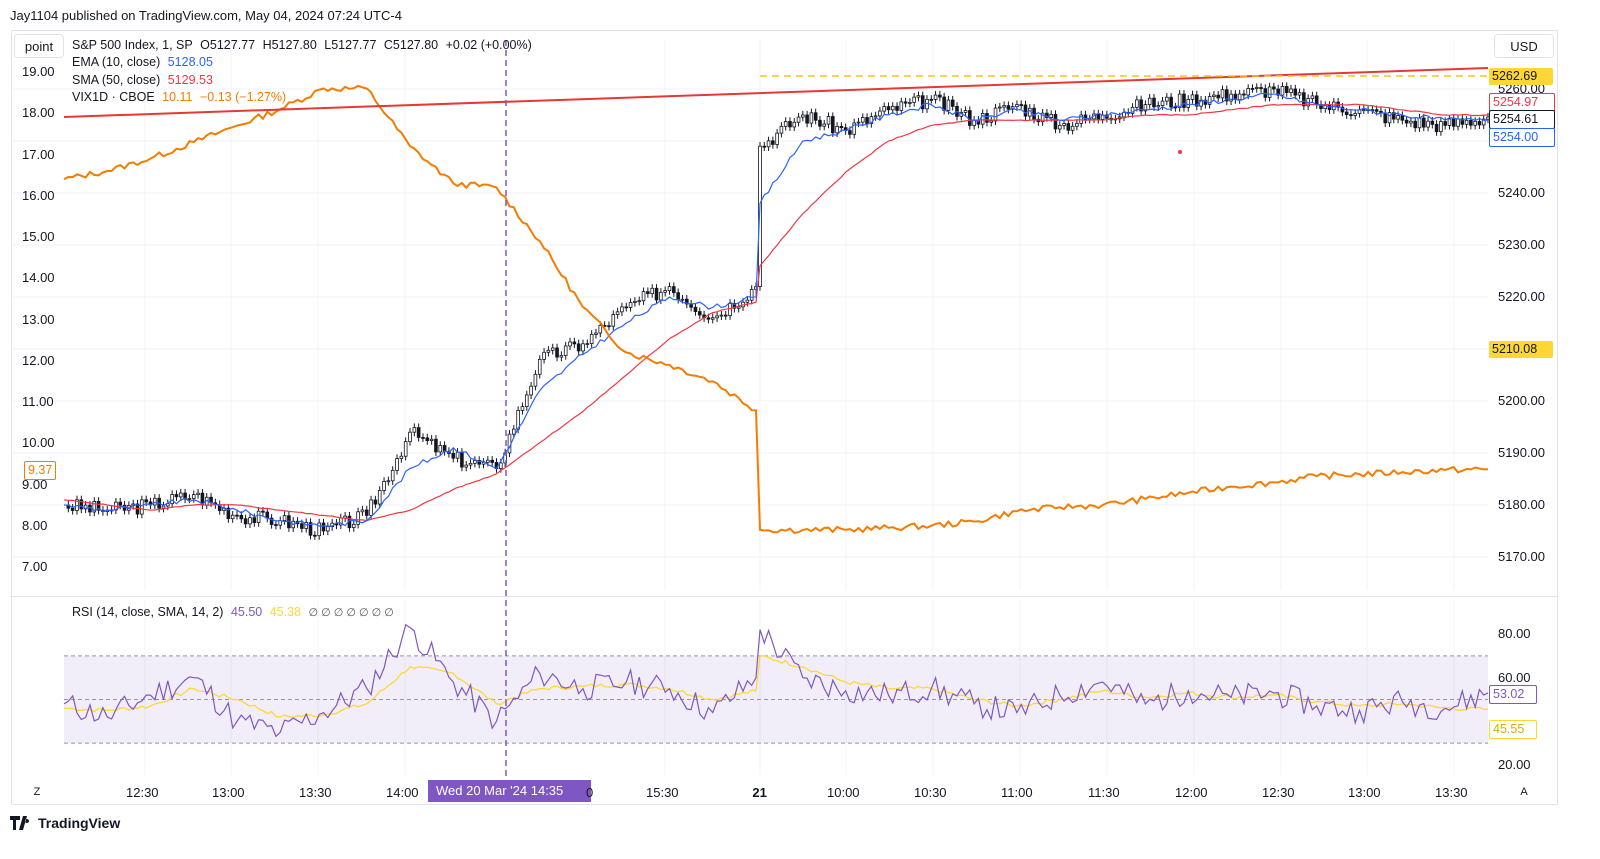  I want to click on rsi-band-layer, so click(776, 699).